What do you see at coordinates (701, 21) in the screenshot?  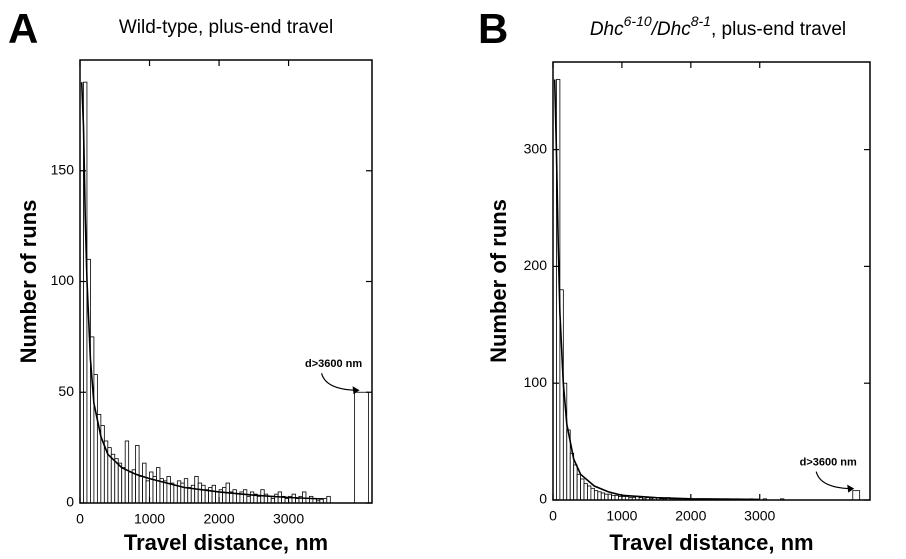 I see `title-part: 8-1` at bounding box center [701, 21].